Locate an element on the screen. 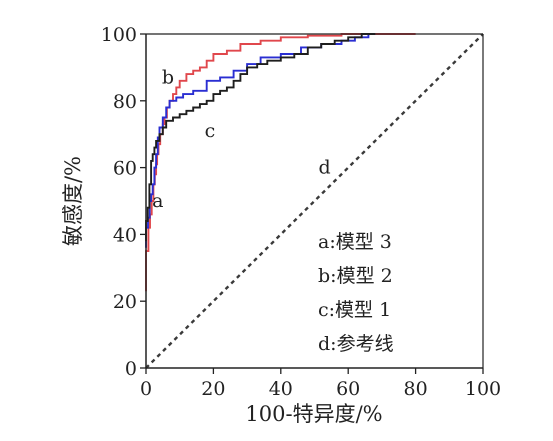 This screenshot has height=441, width=553. y-tick-label: 60 is located at coordinates (125, 169).